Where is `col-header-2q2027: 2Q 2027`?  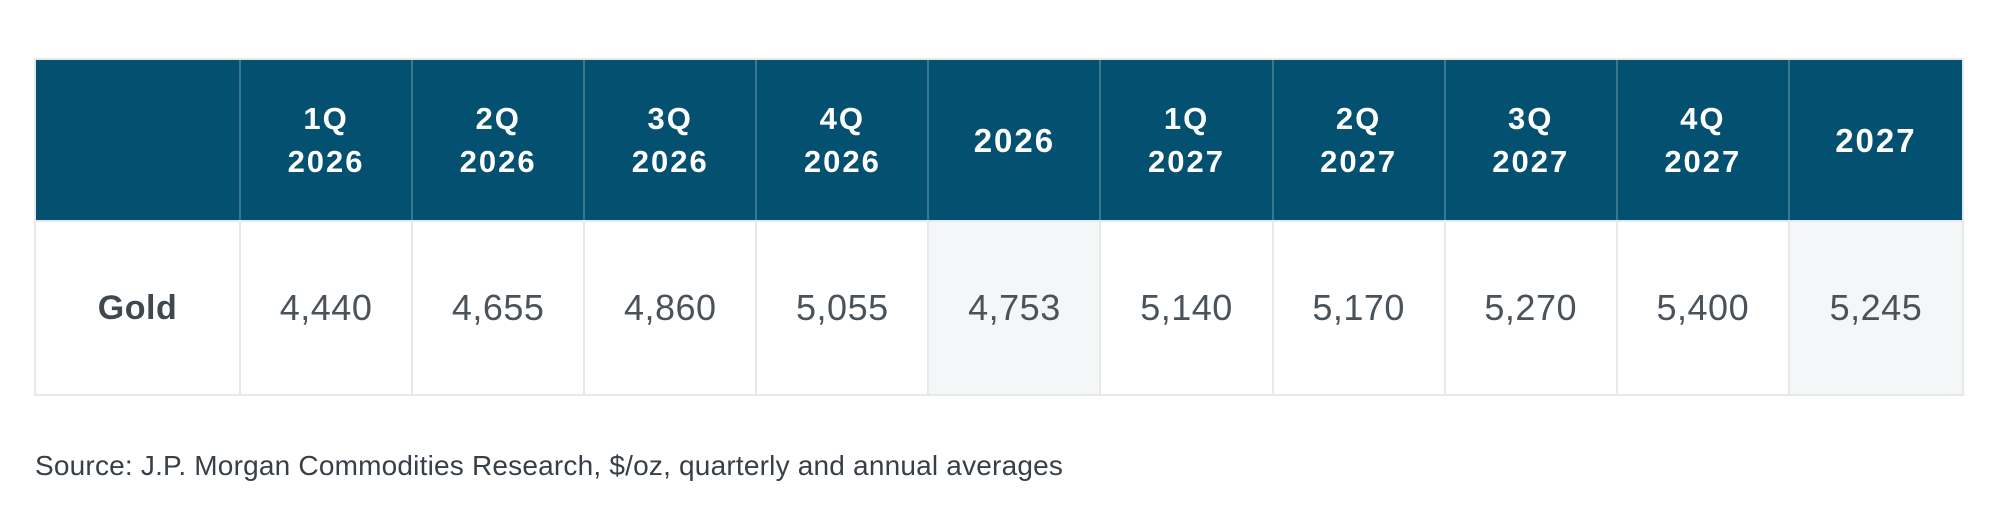
col-header-2q2027: 2Q 2027 is located at coordinates (1359, 140).